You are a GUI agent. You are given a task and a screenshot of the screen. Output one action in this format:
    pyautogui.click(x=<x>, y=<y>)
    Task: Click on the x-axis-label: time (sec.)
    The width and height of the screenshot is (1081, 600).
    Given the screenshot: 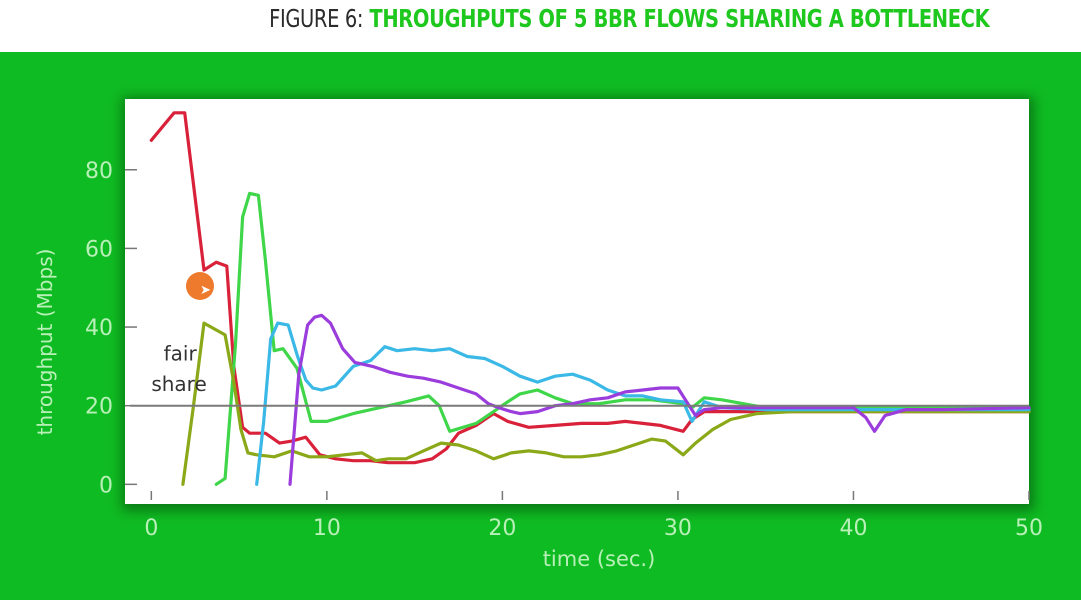 What is the action you would take?
    pyautogui.click(x=599, y=559)
    